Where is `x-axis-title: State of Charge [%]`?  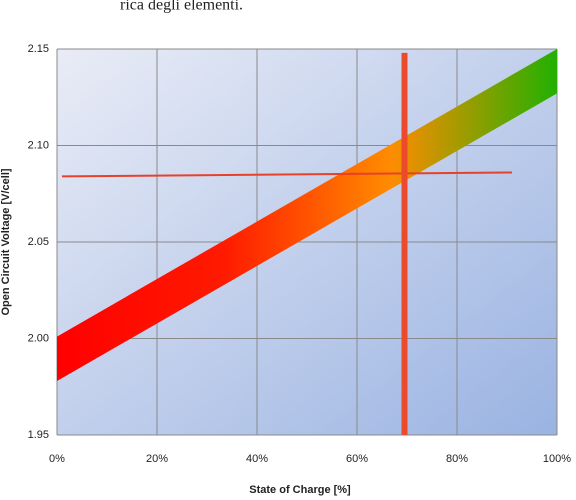 x-axis-title: State of Charge [%] is located at coordinates (300, 490).